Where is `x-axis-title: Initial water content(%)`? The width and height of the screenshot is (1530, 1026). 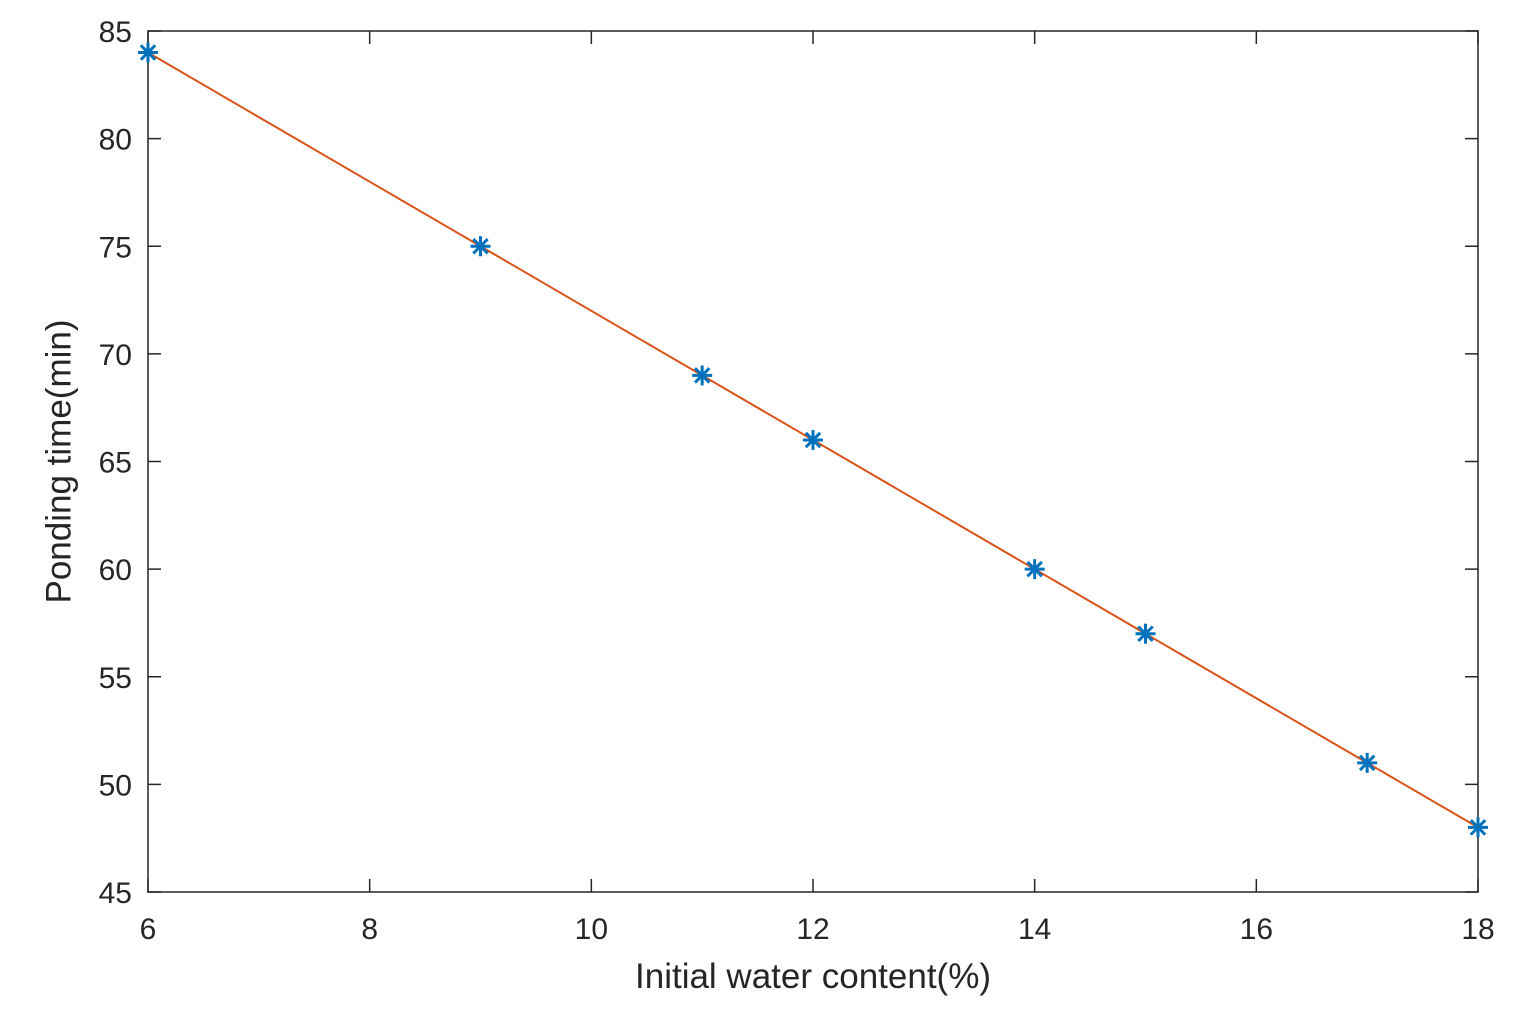
x-axis-title: Initial water content(%) is located at coordinates (813, 976).